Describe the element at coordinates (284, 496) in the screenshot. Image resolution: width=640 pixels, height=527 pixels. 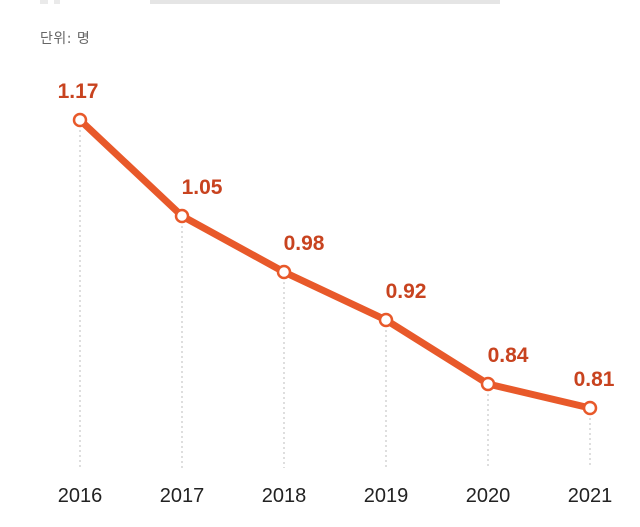
I see `x-tick-label-2018: 2018` at that location.